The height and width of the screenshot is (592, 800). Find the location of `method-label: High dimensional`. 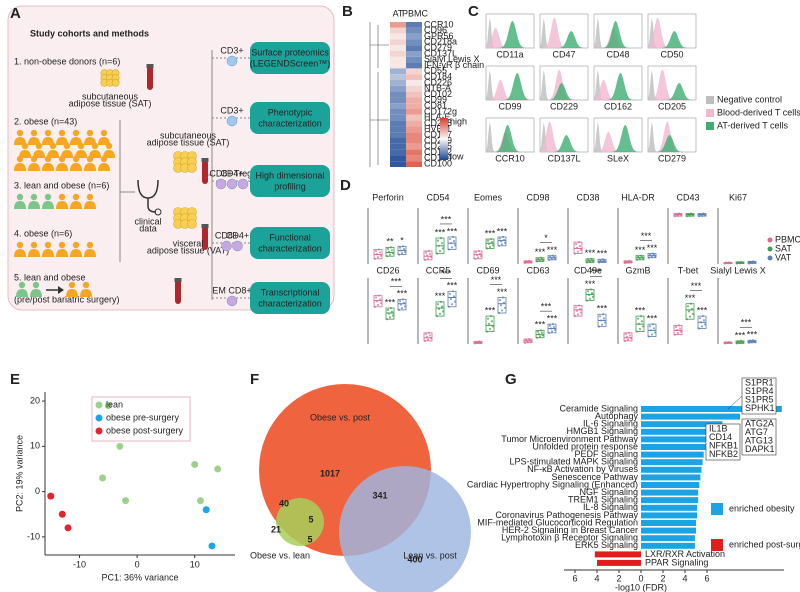

method-label: High dimensional is located at coordinates (289, 175).